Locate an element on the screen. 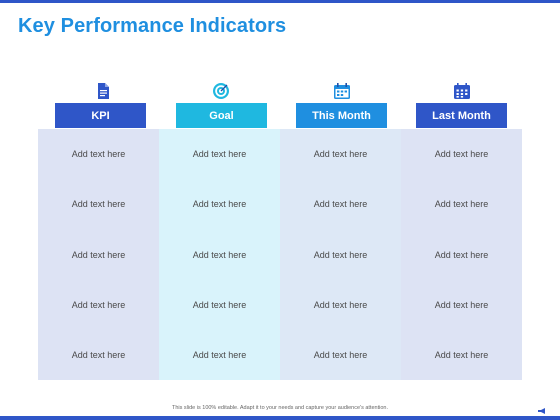  header-kpi: KPI is located at coordinates (100, 115).